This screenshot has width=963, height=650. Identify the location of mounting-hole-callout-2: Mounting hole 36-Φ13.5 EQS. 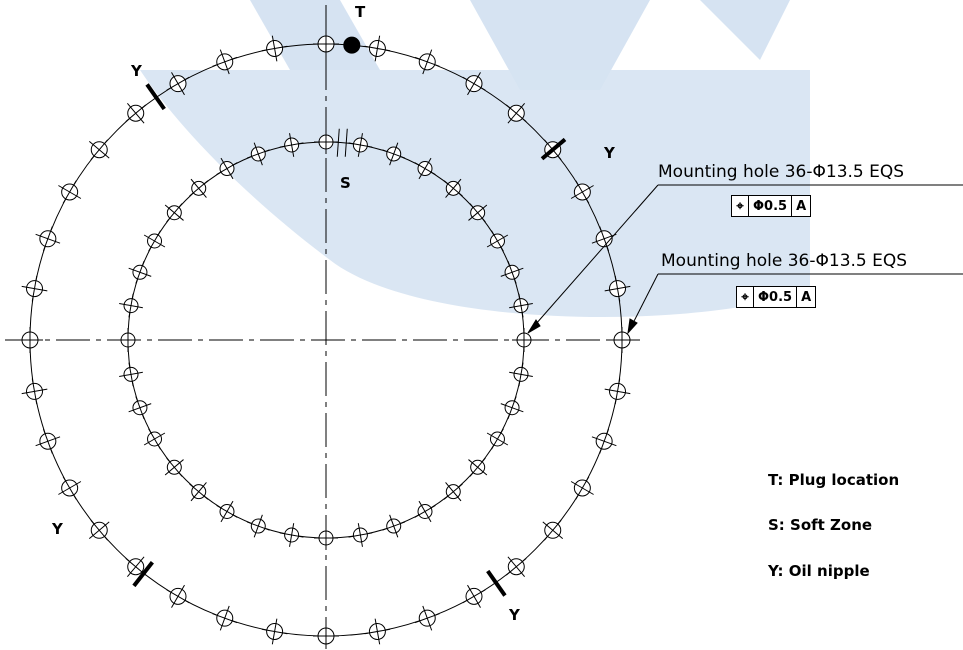
(784, 261).